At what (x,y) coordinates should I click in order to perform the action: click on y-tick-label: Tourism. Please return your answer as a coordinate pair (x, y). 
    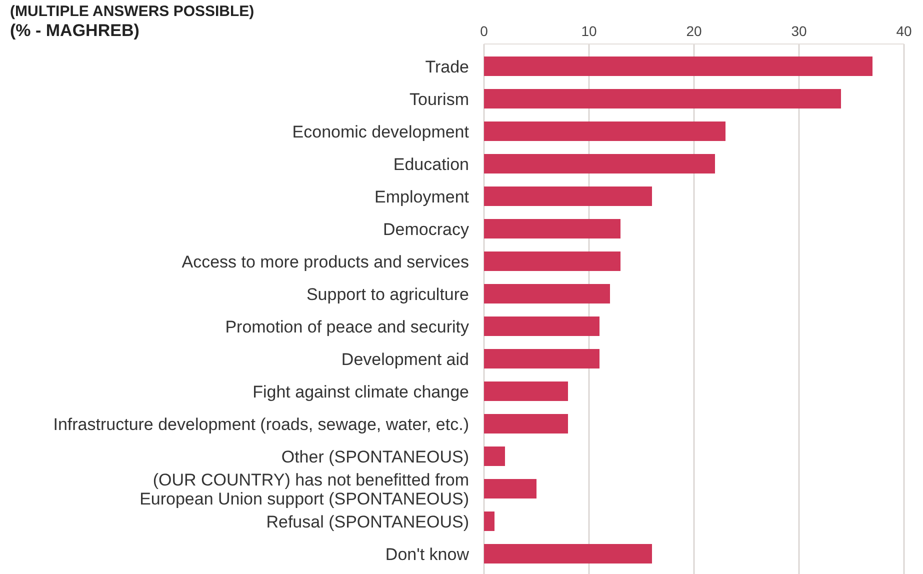
    Looking at the image, I should click on (439, 98).